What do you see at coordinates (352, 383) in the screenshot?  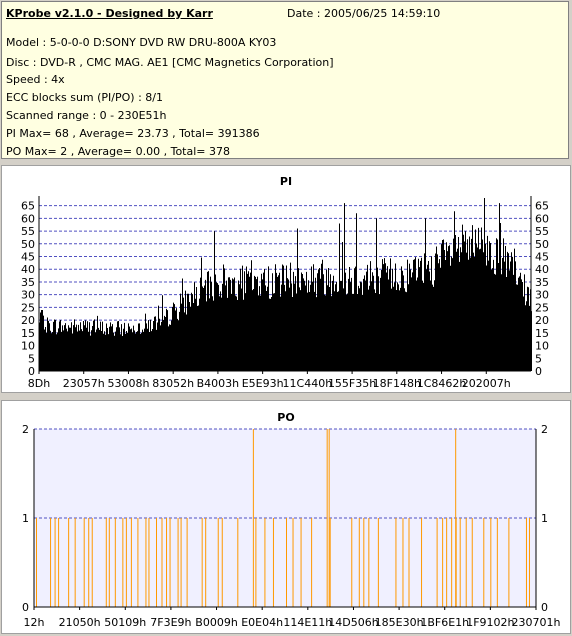 I see `pi-xtick-label: 155F35h` at bounding box center [352, 383].